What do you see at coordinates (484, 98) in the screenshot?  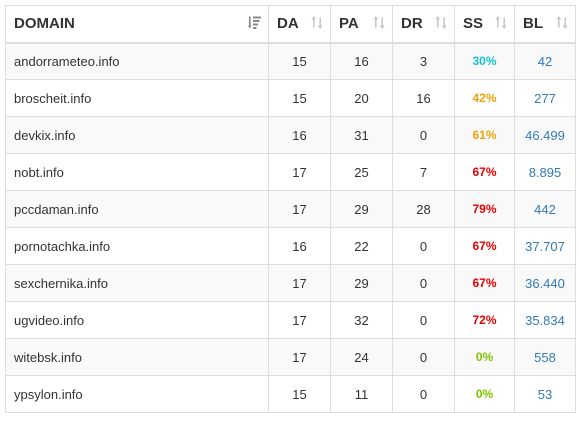 I see `ss-cell: 42%` at bounding box center [484, 98].